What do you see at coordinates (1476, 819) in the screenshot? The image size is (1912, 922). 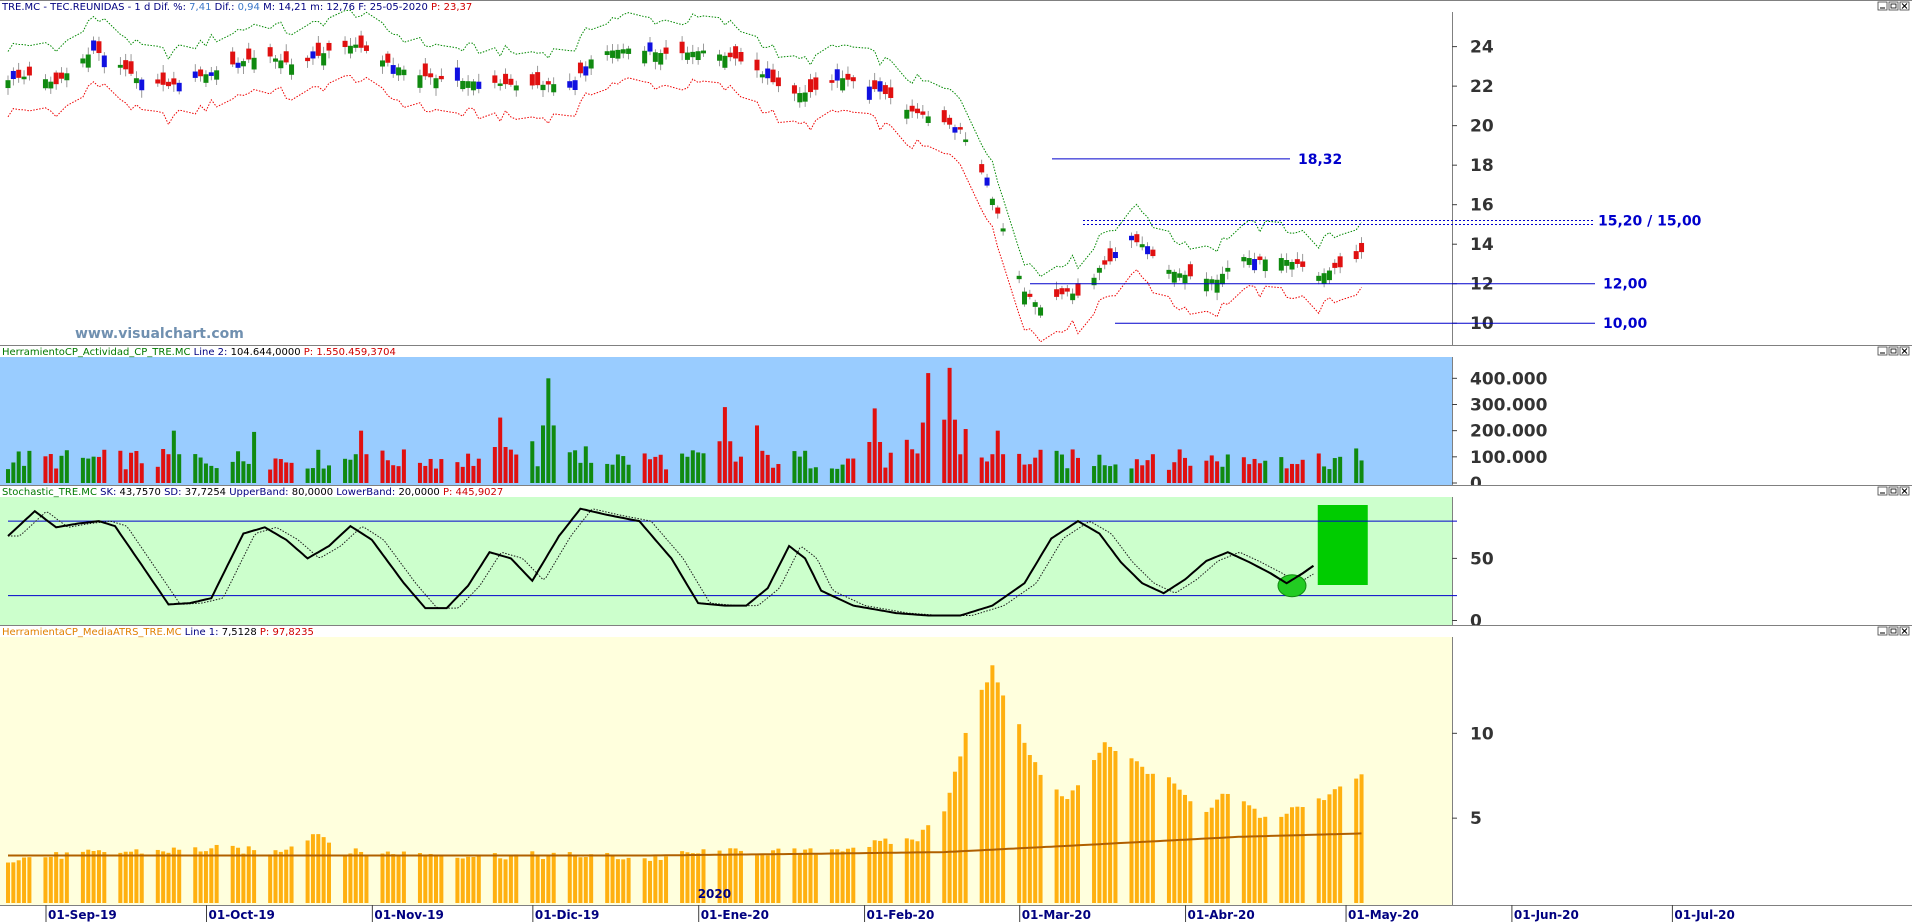 I see `y-tick-label: 5` at bounding box center [1476, 819].